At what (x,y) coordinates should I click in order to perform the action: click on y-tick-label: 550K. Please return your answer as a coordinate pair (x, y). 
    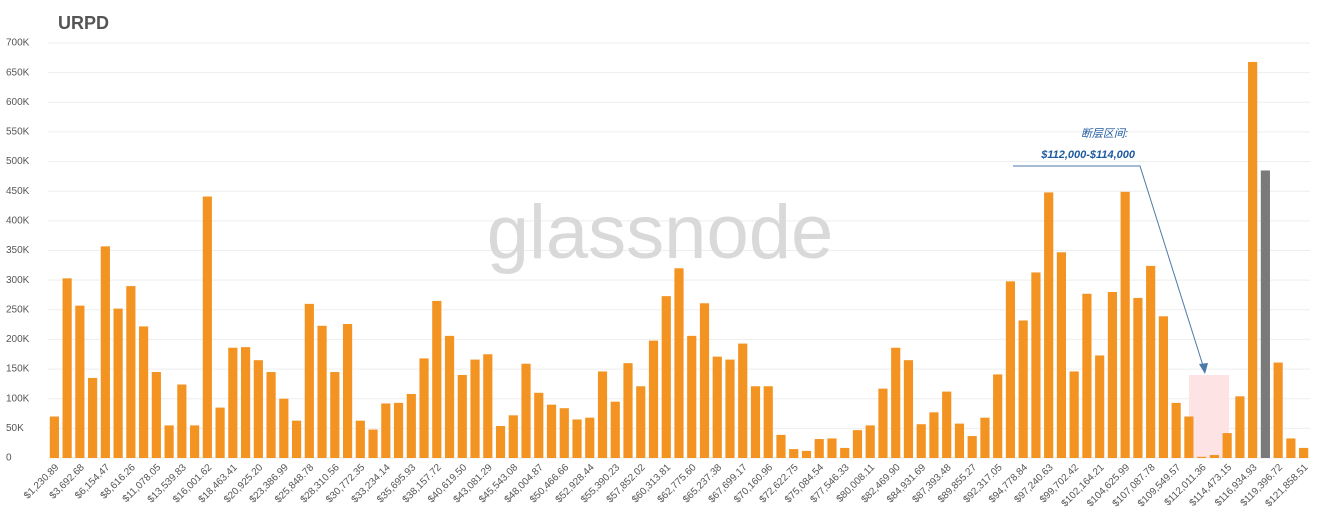
    Looking at the image, I should click on (18, 132).